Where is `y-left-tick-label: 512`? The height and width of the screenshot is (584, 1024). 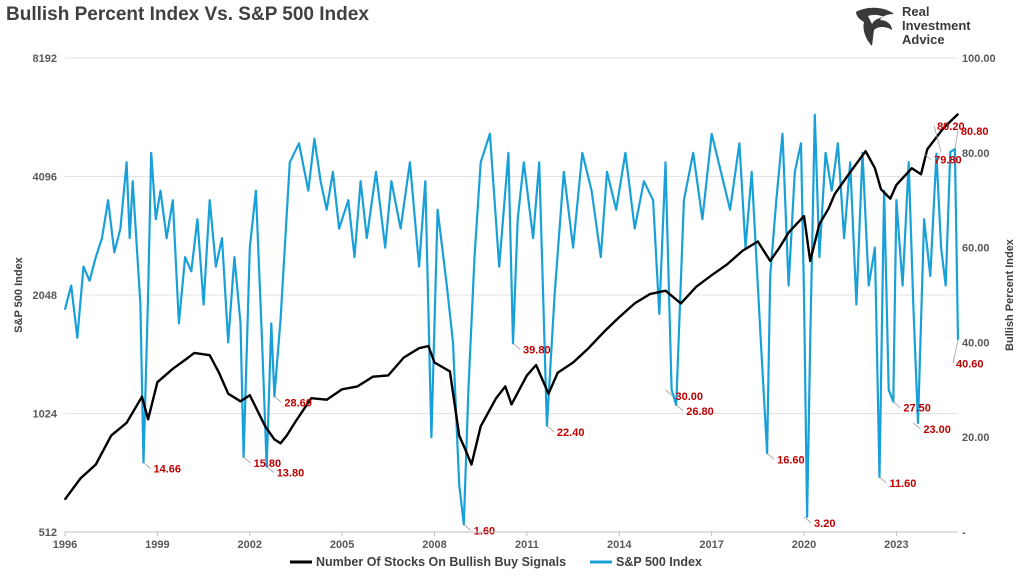 y-left-tick-label: 512 is located at coordinates (48, 533).